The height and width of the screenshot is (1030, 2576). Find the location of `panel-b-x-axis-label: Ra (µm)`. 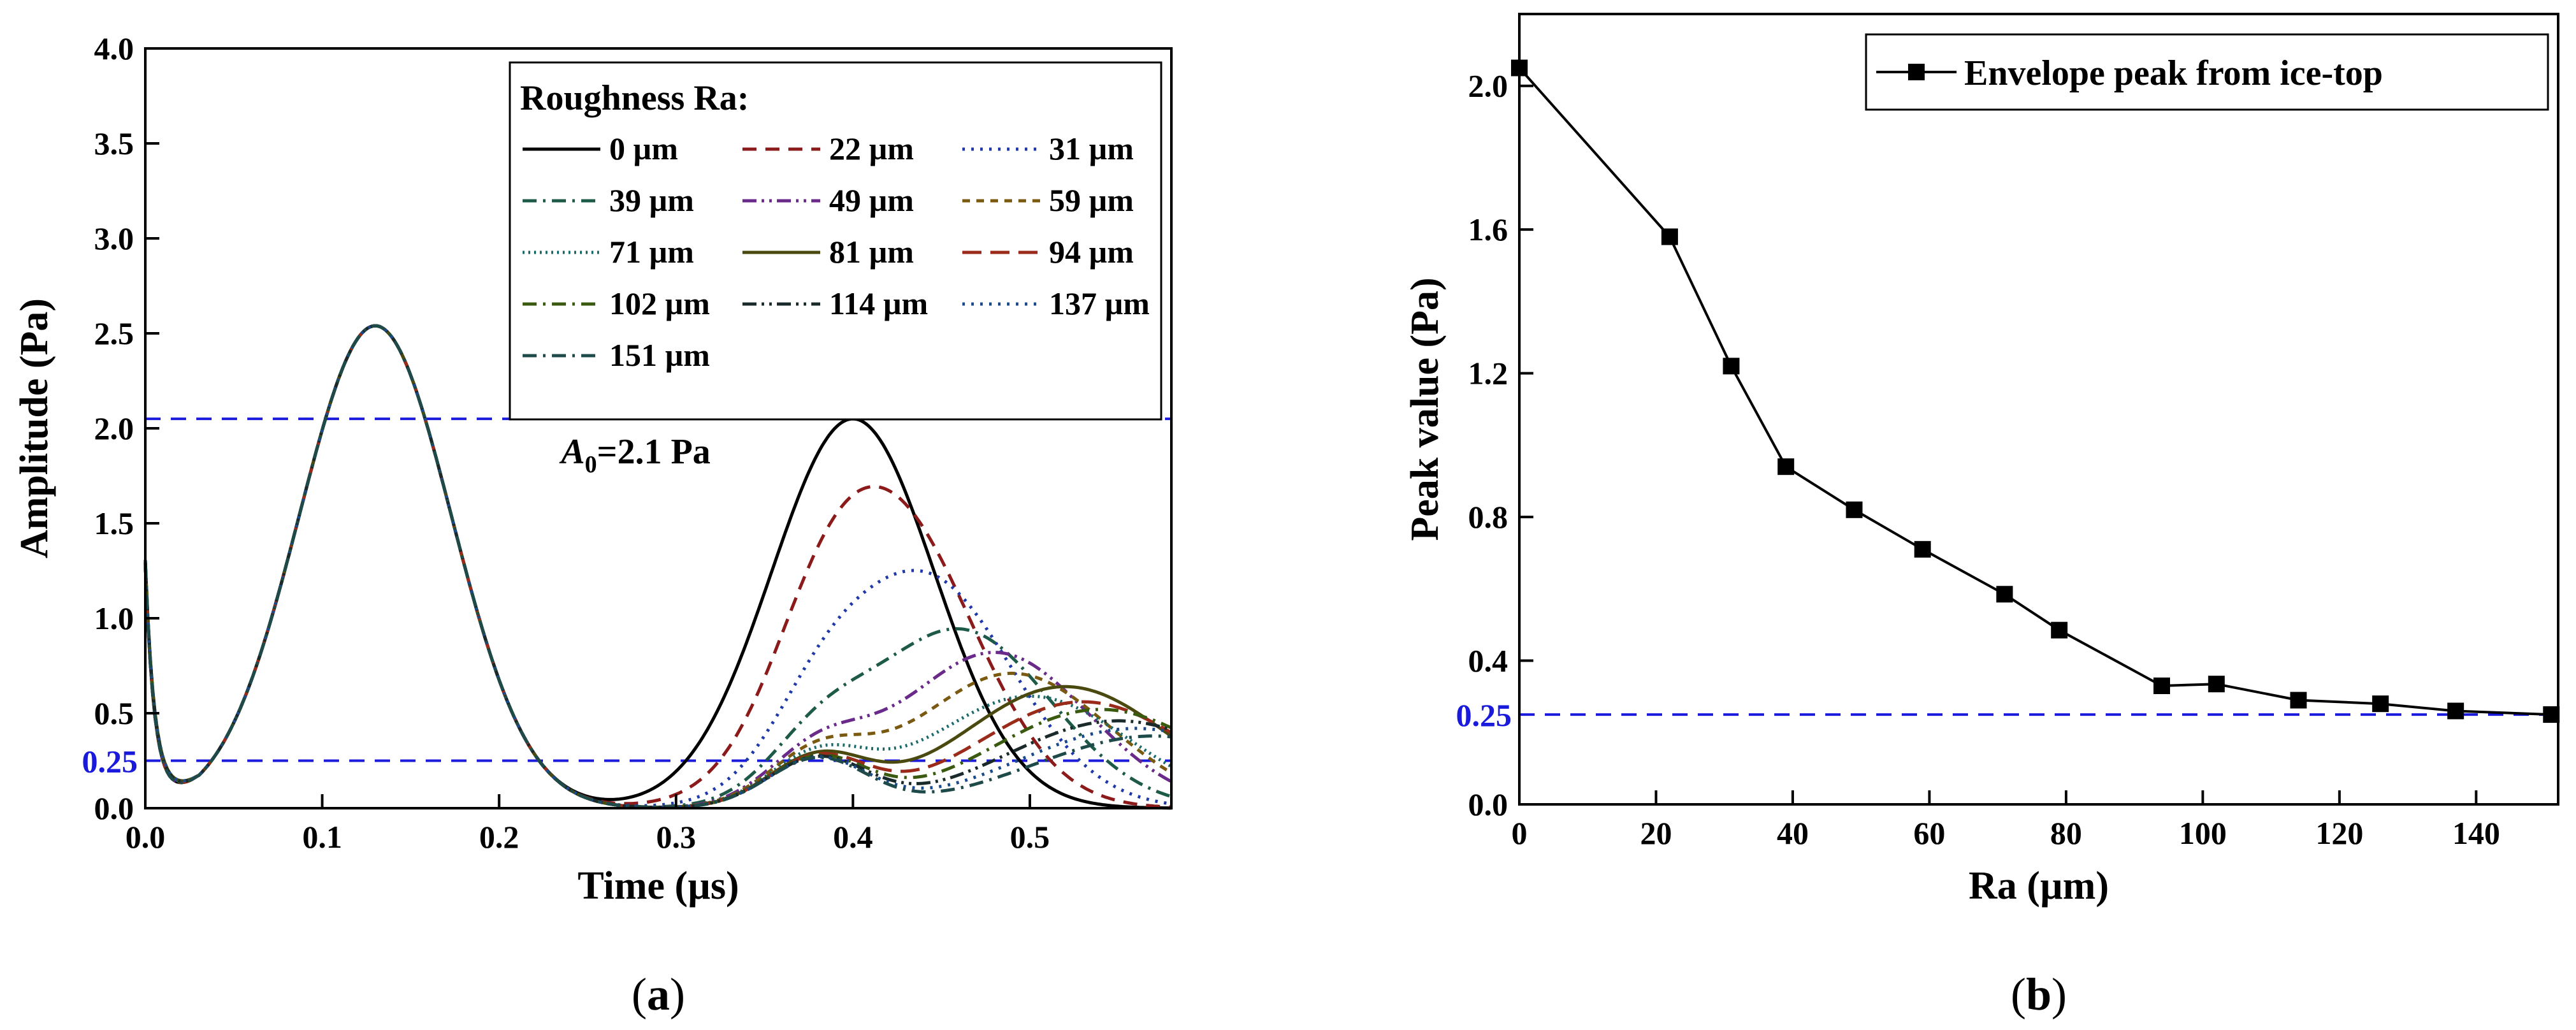

panel-b-x-axis-label: Ra (µm) is located at coordinates (2039, 886).